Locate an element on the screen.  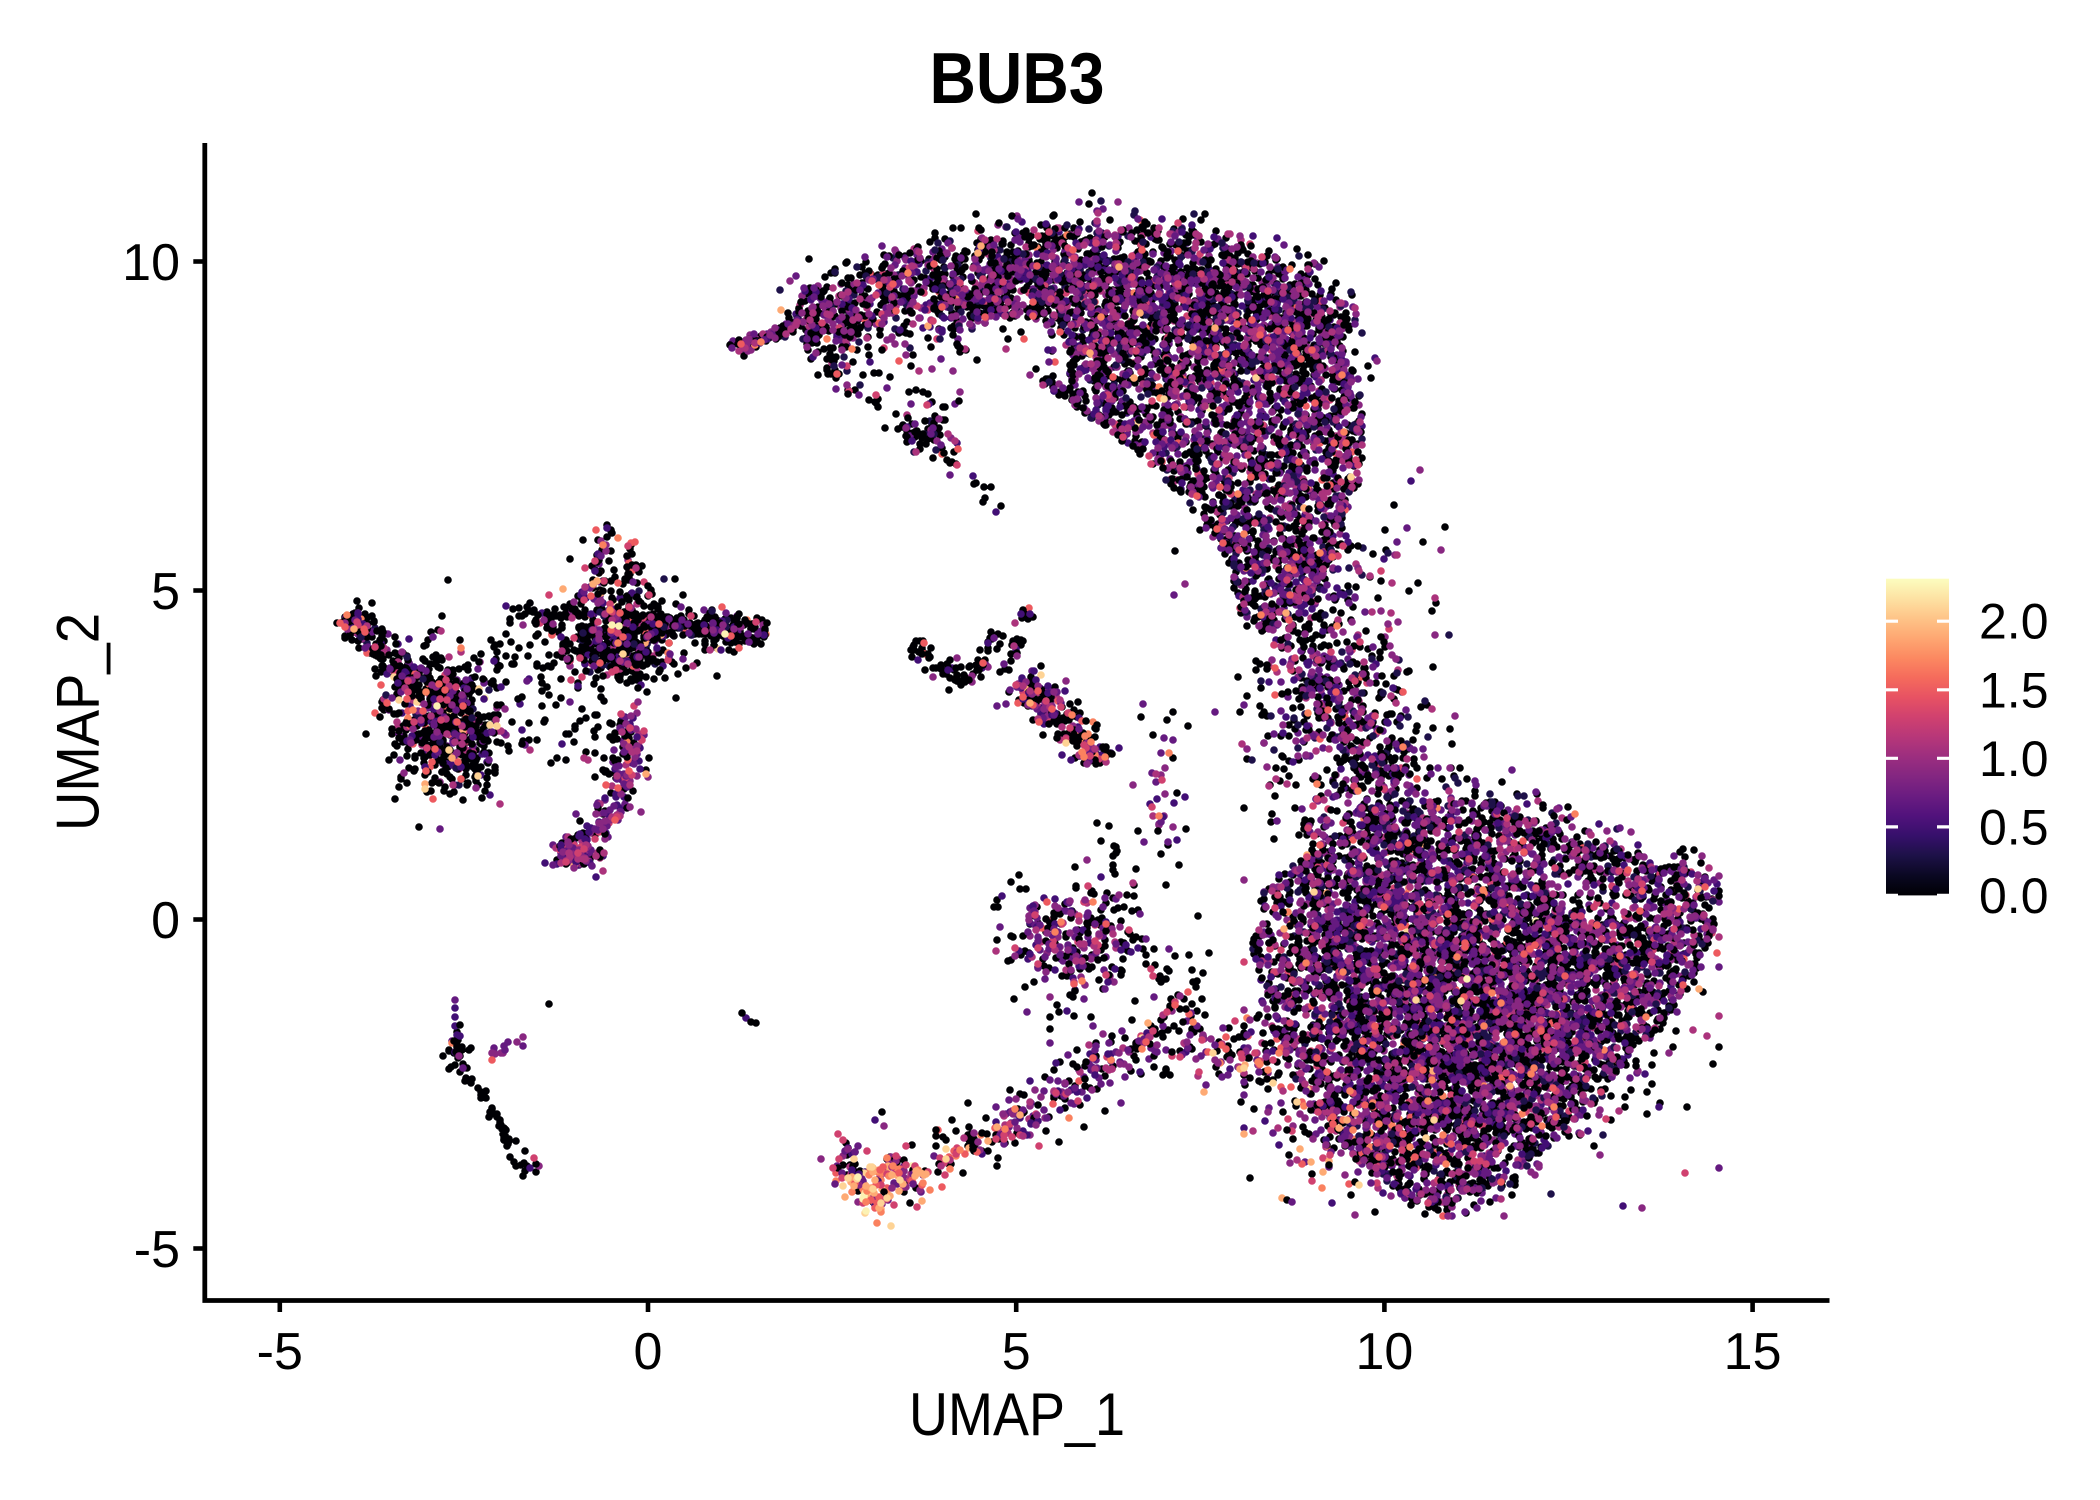
svg-text: 15 is located at coordinates (1753, 1352).